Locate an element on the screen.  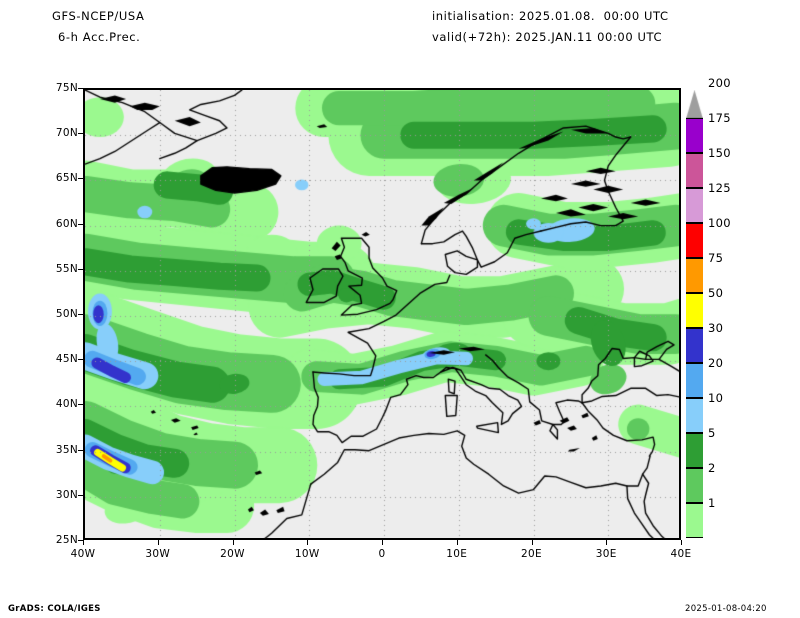
colorbar-tick-label: 50 is located at coordinates (716, 293).